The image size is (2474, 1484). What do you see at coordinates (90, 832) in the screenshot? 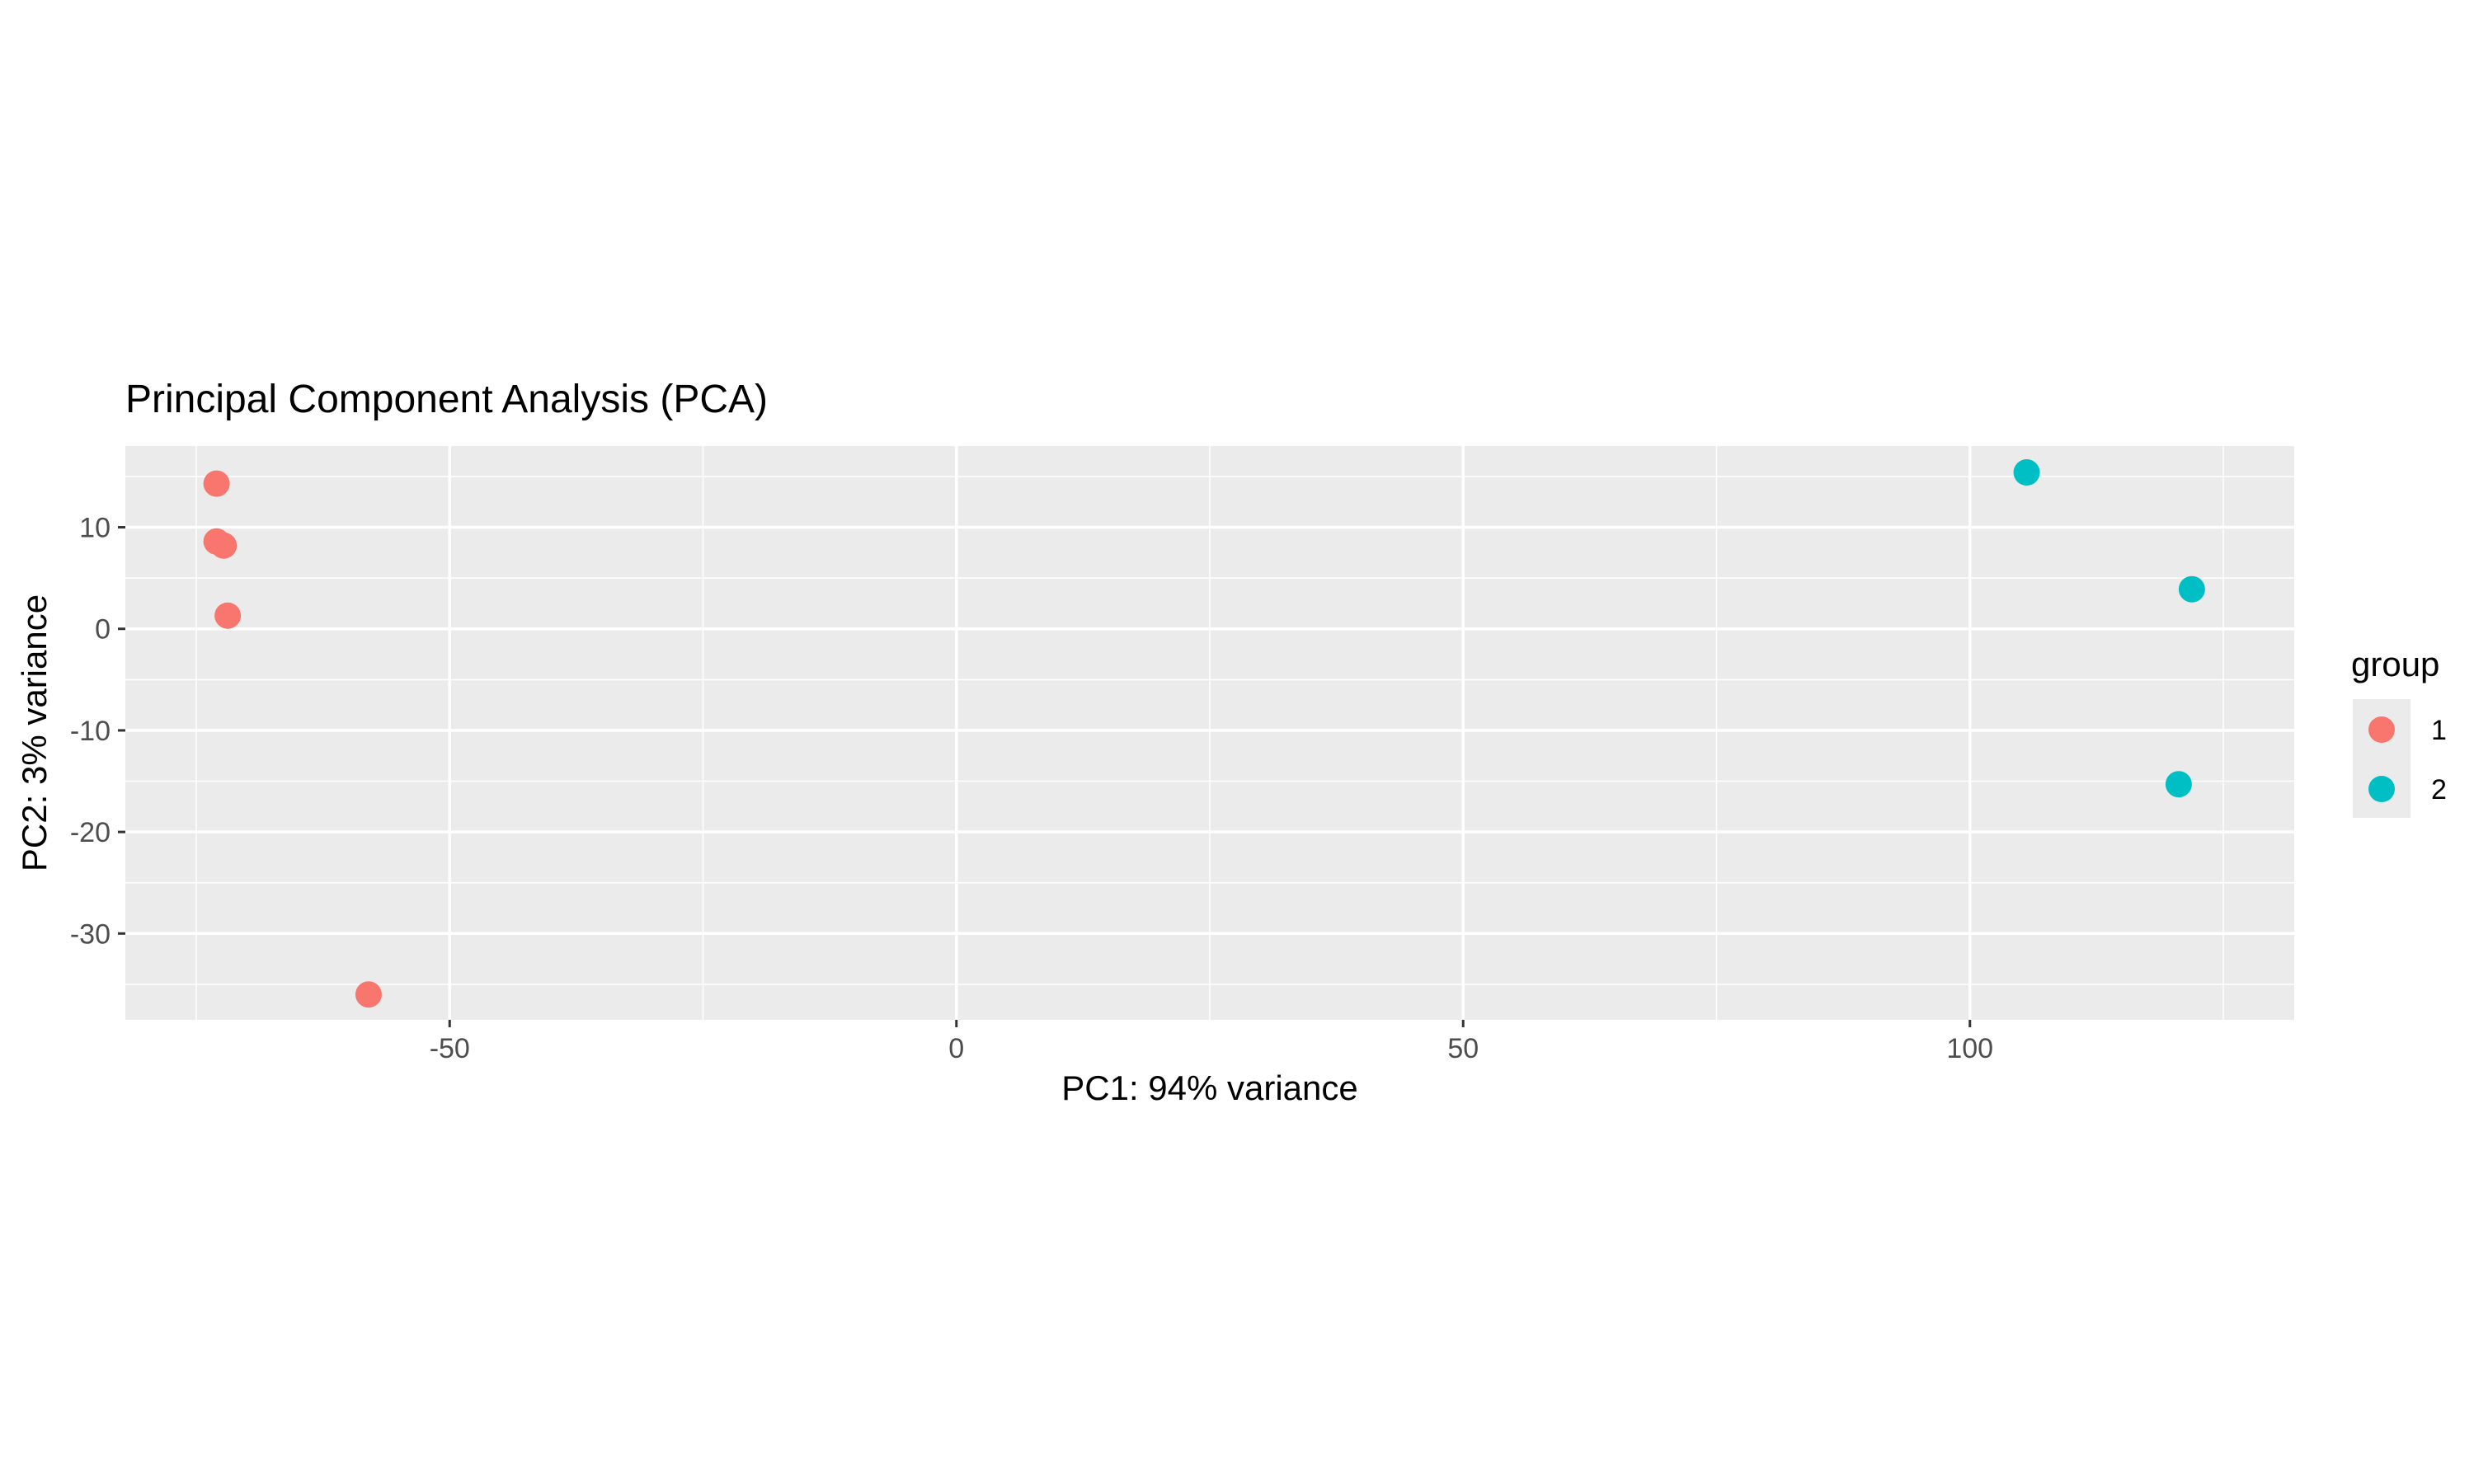
I see `y-tick-label: -20` at bounding box center [90, 832].